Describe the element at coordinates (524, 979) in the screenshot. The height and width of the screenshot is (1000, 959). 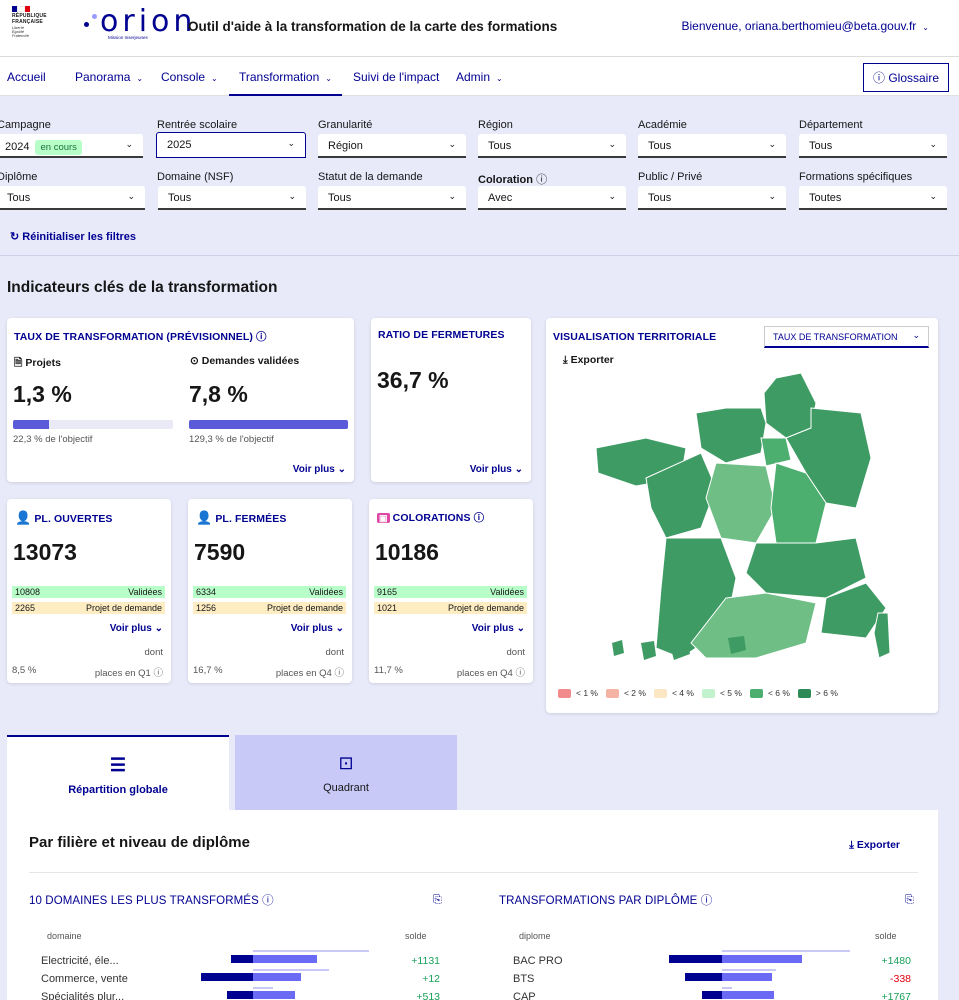
I see `row-label: BTS` at that location.